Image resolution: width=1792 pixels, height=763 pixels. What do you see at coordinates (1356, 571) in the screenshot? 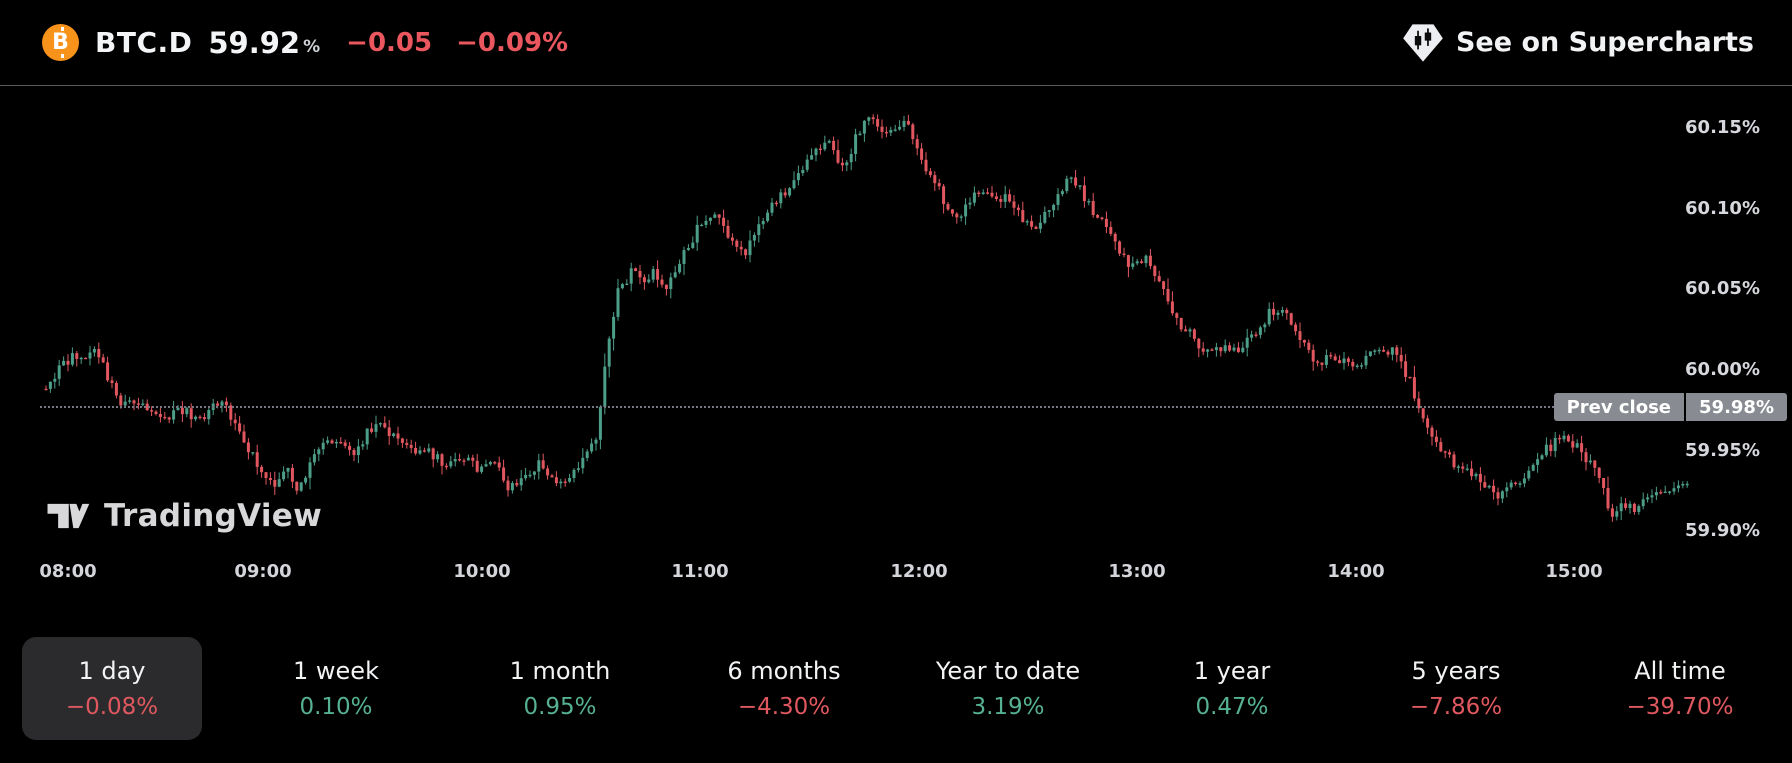
I see `x-axis-tick: 14:00` at bounding box center [1356, 571].